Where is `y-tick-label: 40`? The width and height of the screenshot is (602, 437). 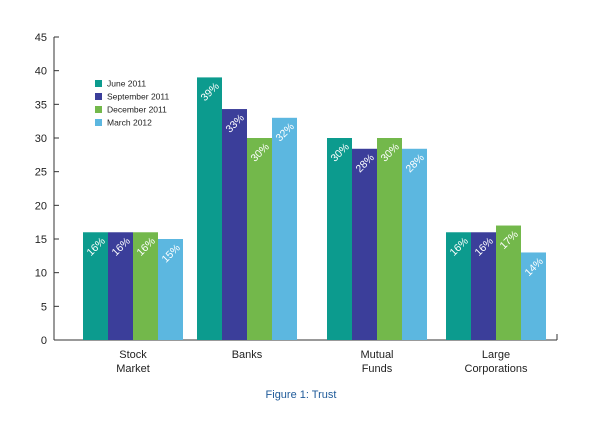
y-tick-label: 40 is located at coordinates (41, 72).